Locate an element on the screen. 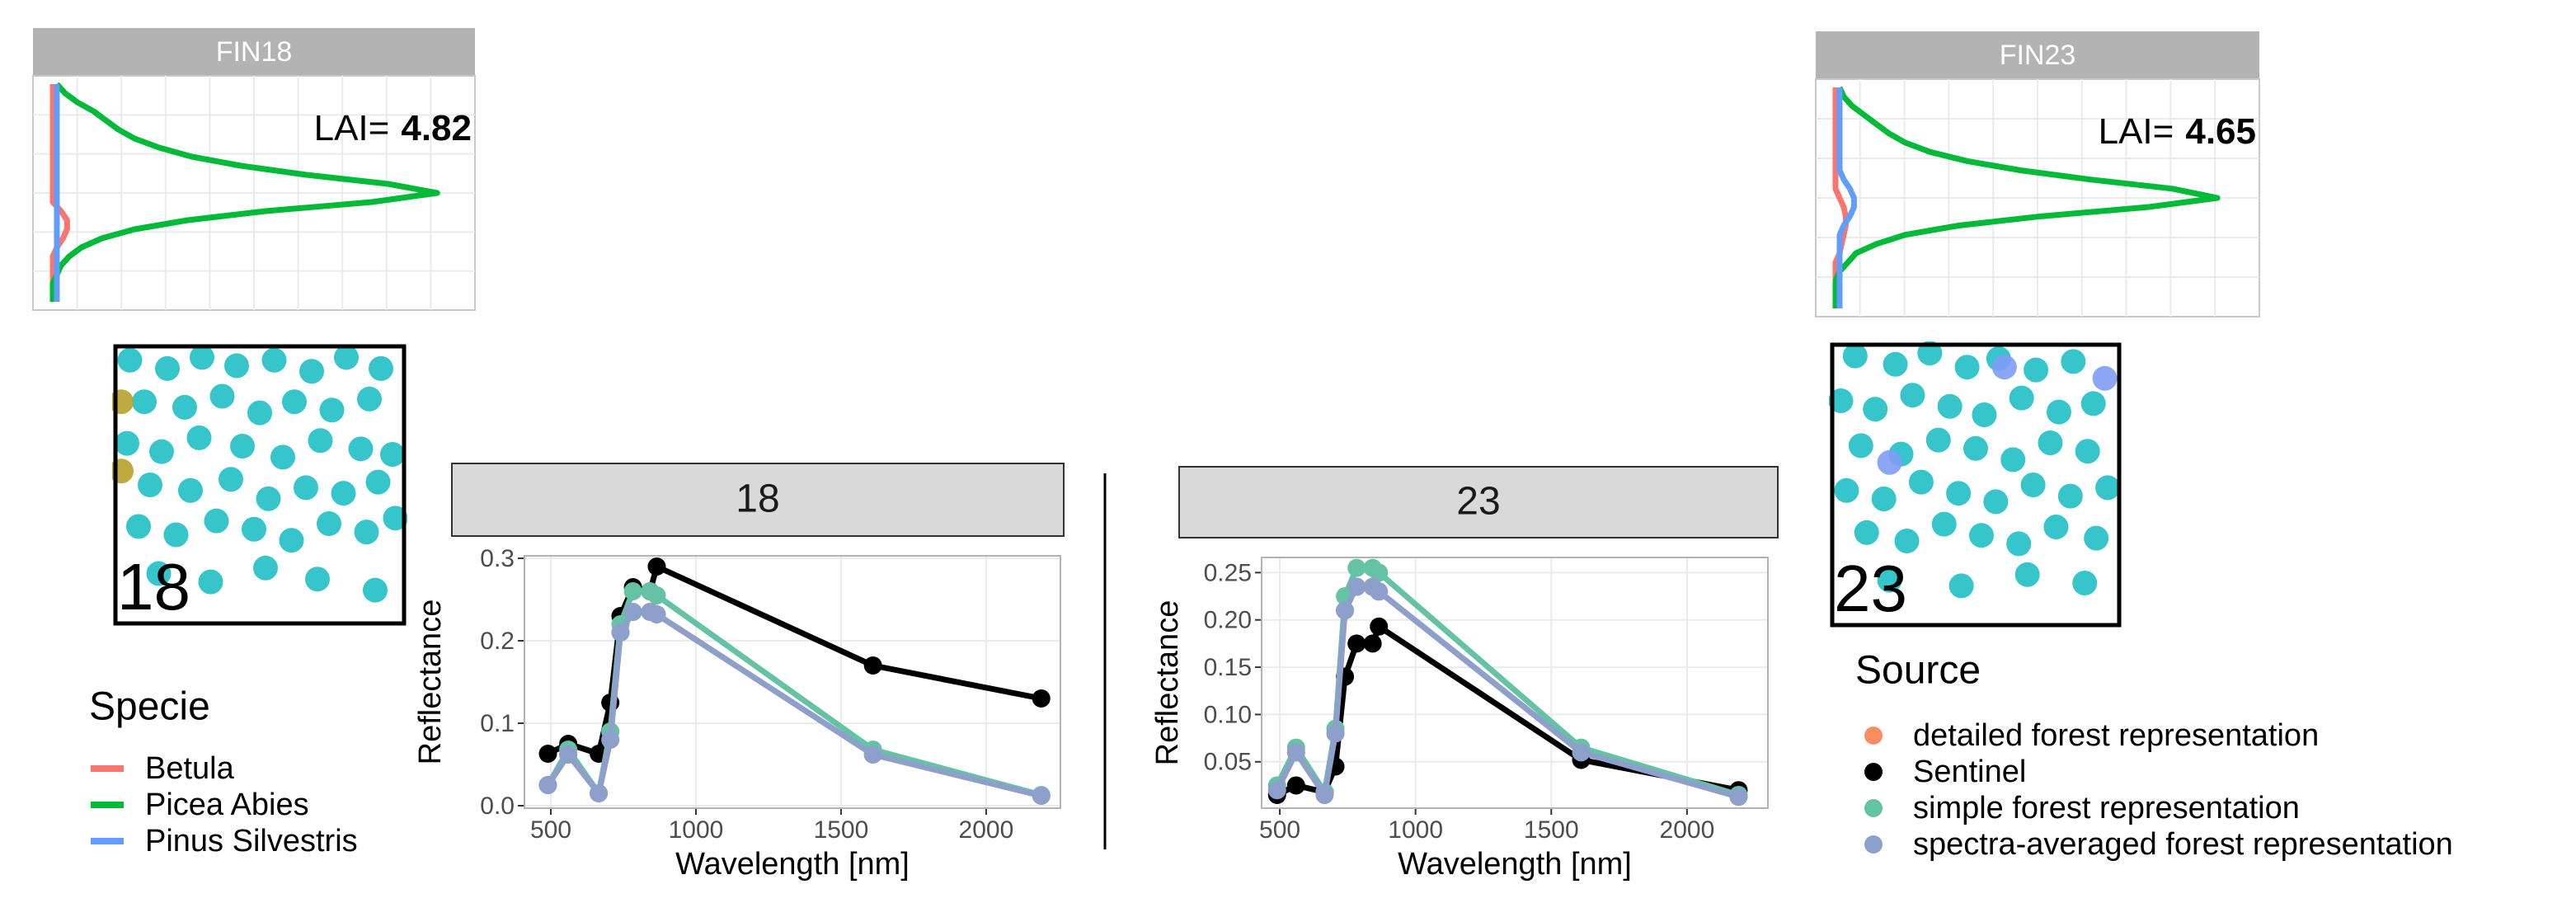 This screenshot has width=2576, height=903. legend-label: Betula is located at coordinates (190, 769).